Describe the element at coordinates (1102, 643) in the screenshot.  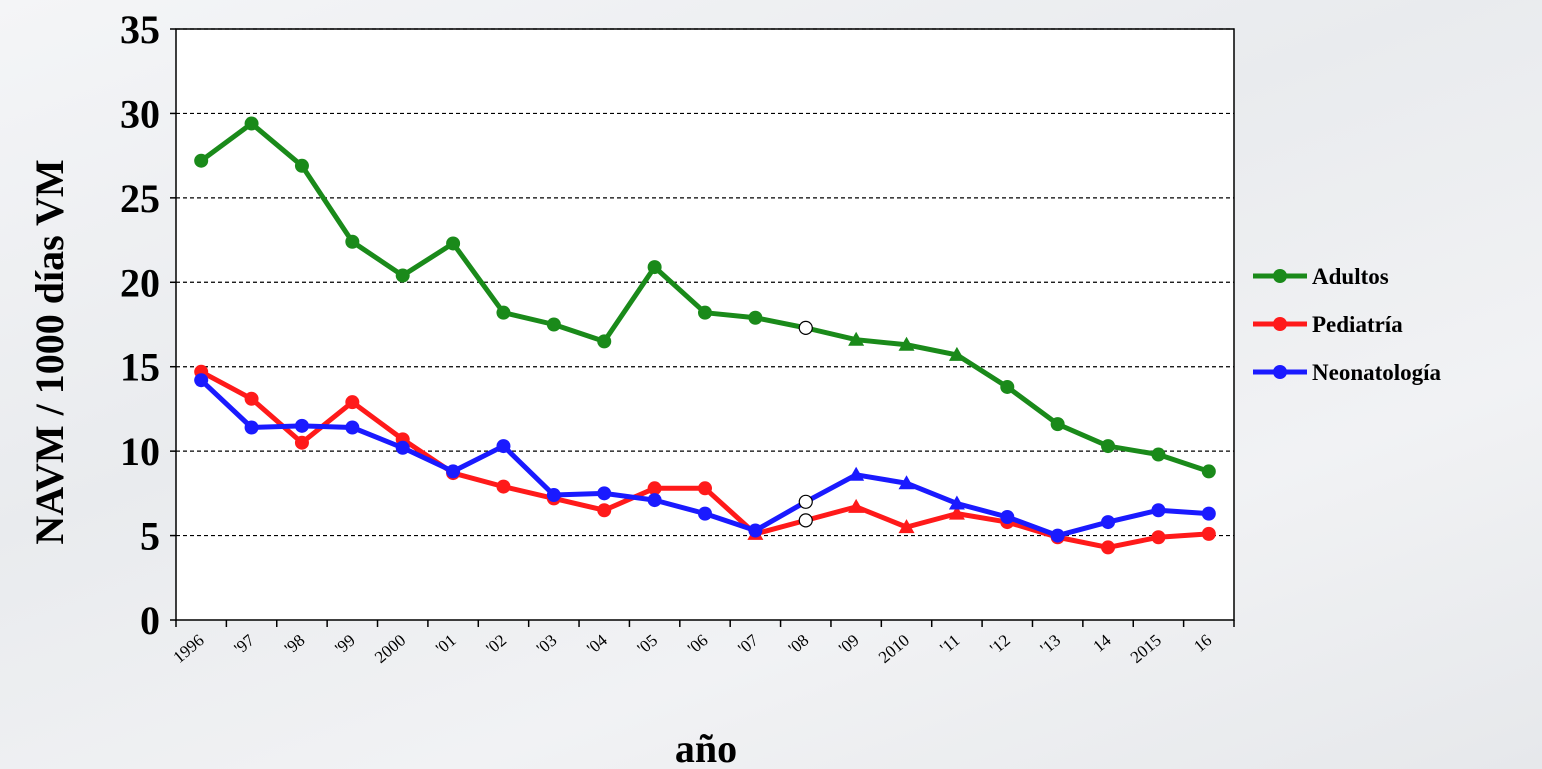
I see `x-tick-label: 14` at that location.